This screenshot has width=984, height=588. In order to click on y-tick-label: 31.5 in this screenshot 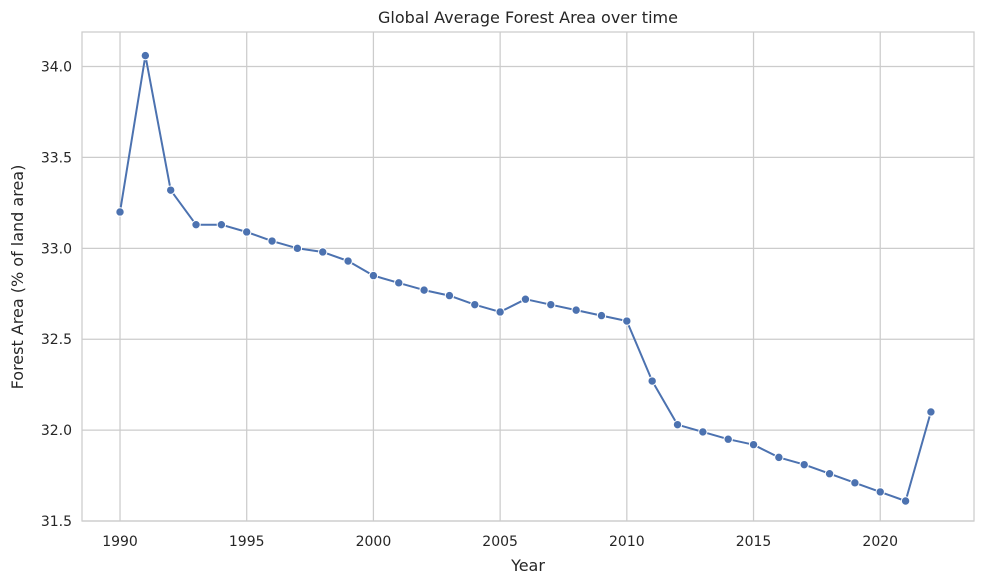, I will do `click(56, 522)`.